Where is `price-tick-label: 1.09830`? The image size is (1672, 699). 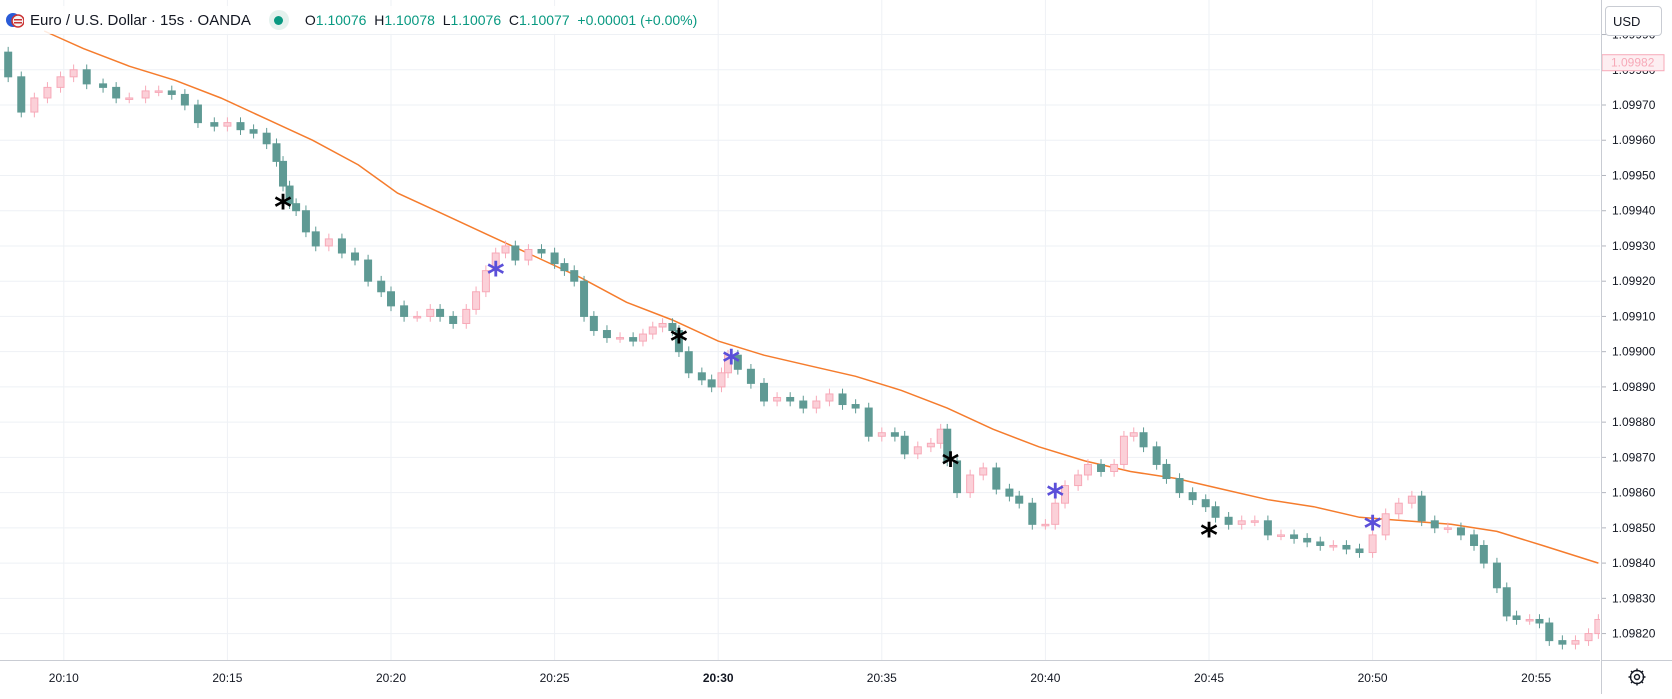 price-tick-label: 1.09830 is located at coordinates (1634, 598).